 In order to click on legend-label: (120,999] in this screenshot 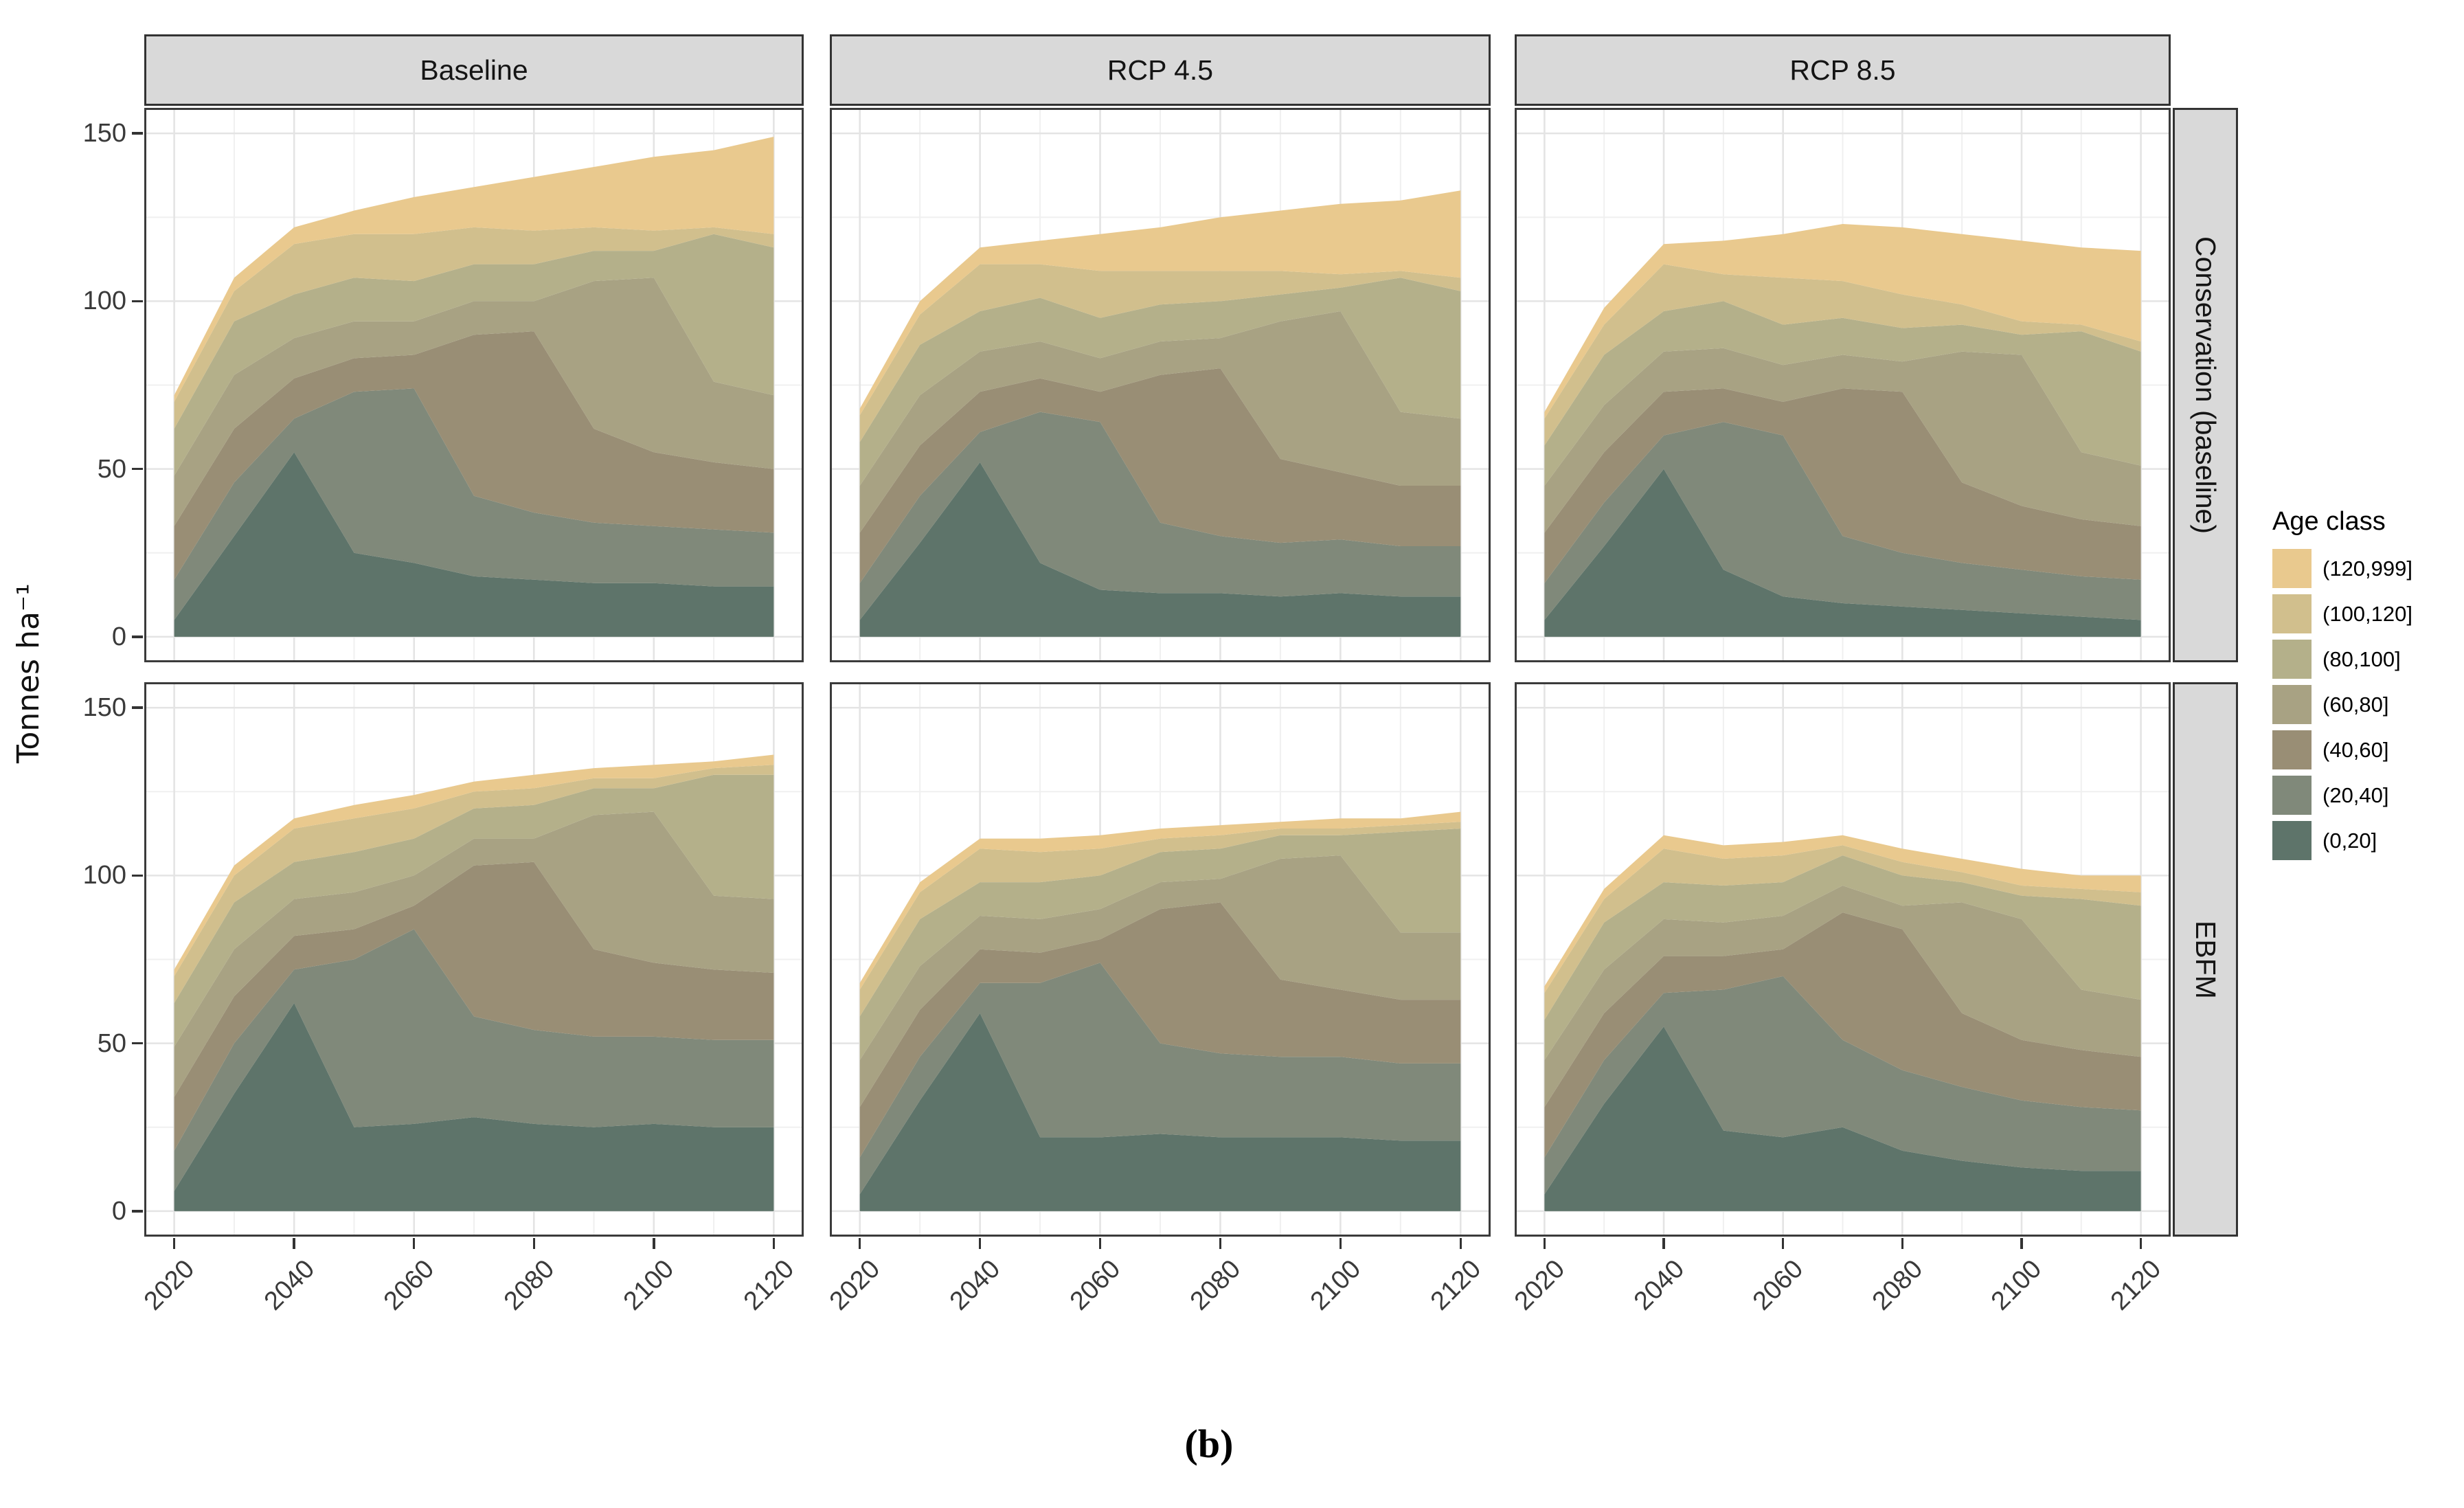, I will do `click(2367, 568)`.